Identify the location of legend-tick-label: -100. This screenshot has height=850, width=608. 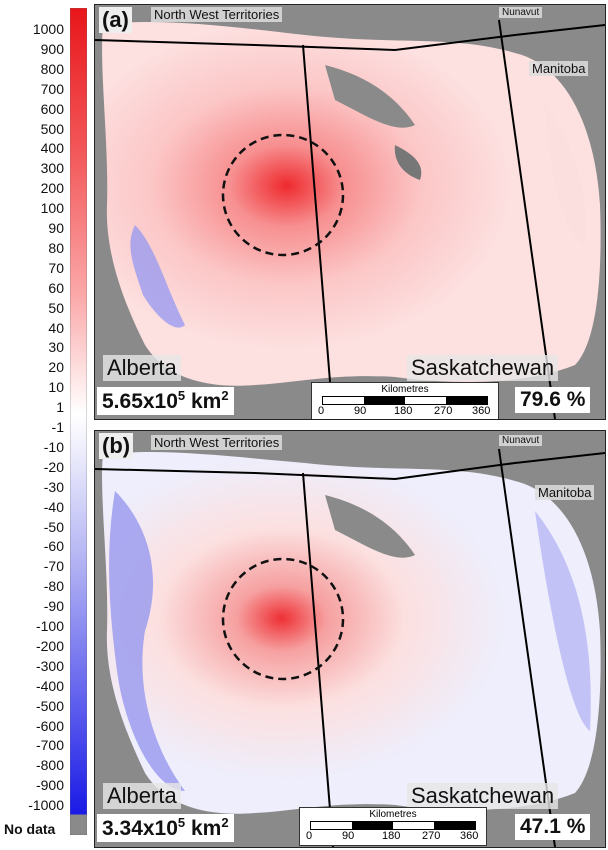
(49, 626).